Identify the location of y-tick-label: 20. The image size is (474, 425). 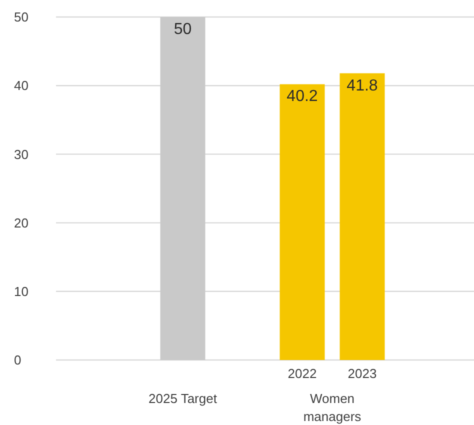
(21, 222).